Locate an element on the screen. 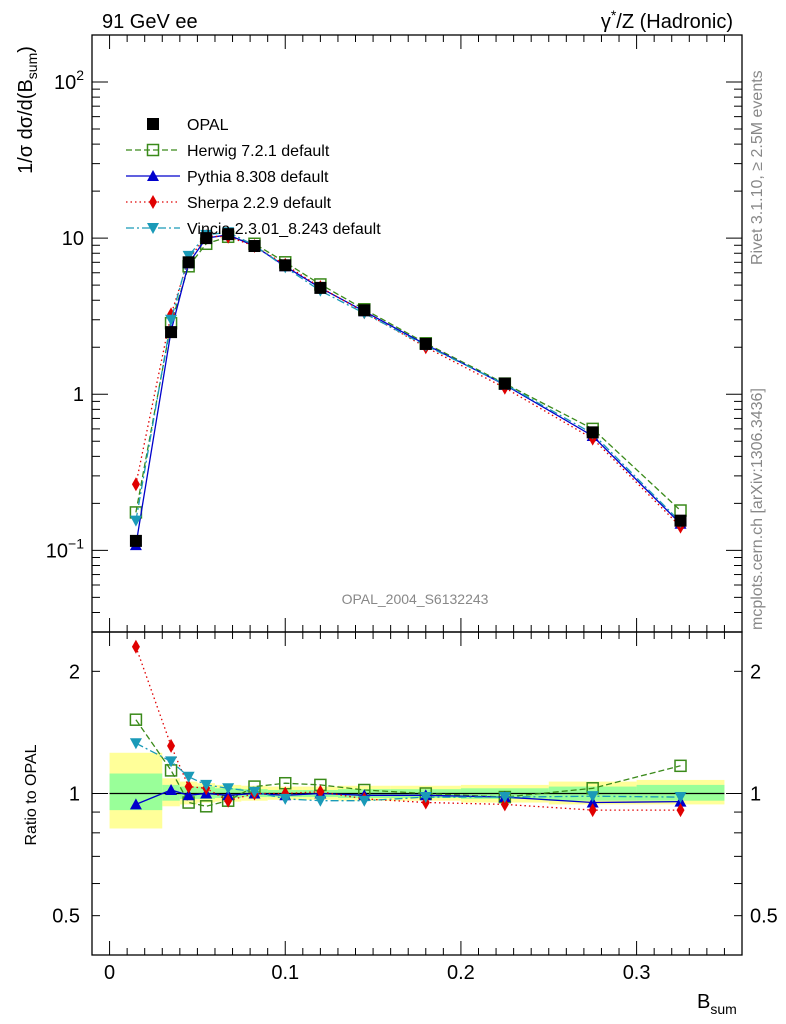 The height and width of the screenshot is (1024, 786). ratio-series-layer is located at coordinates (408, 728).